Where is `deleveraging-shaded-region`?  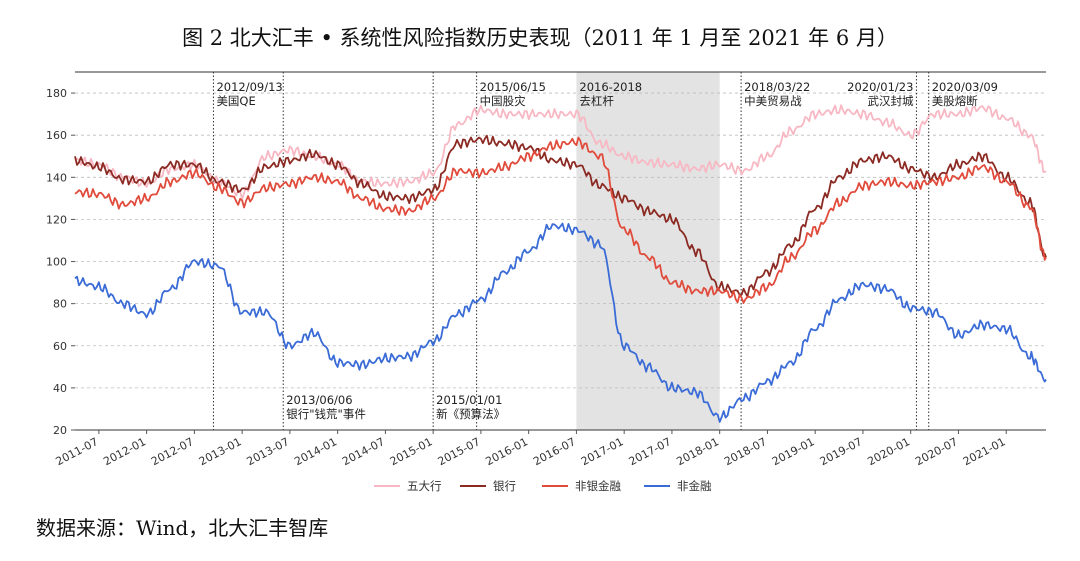 deleveraging-shaded-region is located at coordinates (648, 251).